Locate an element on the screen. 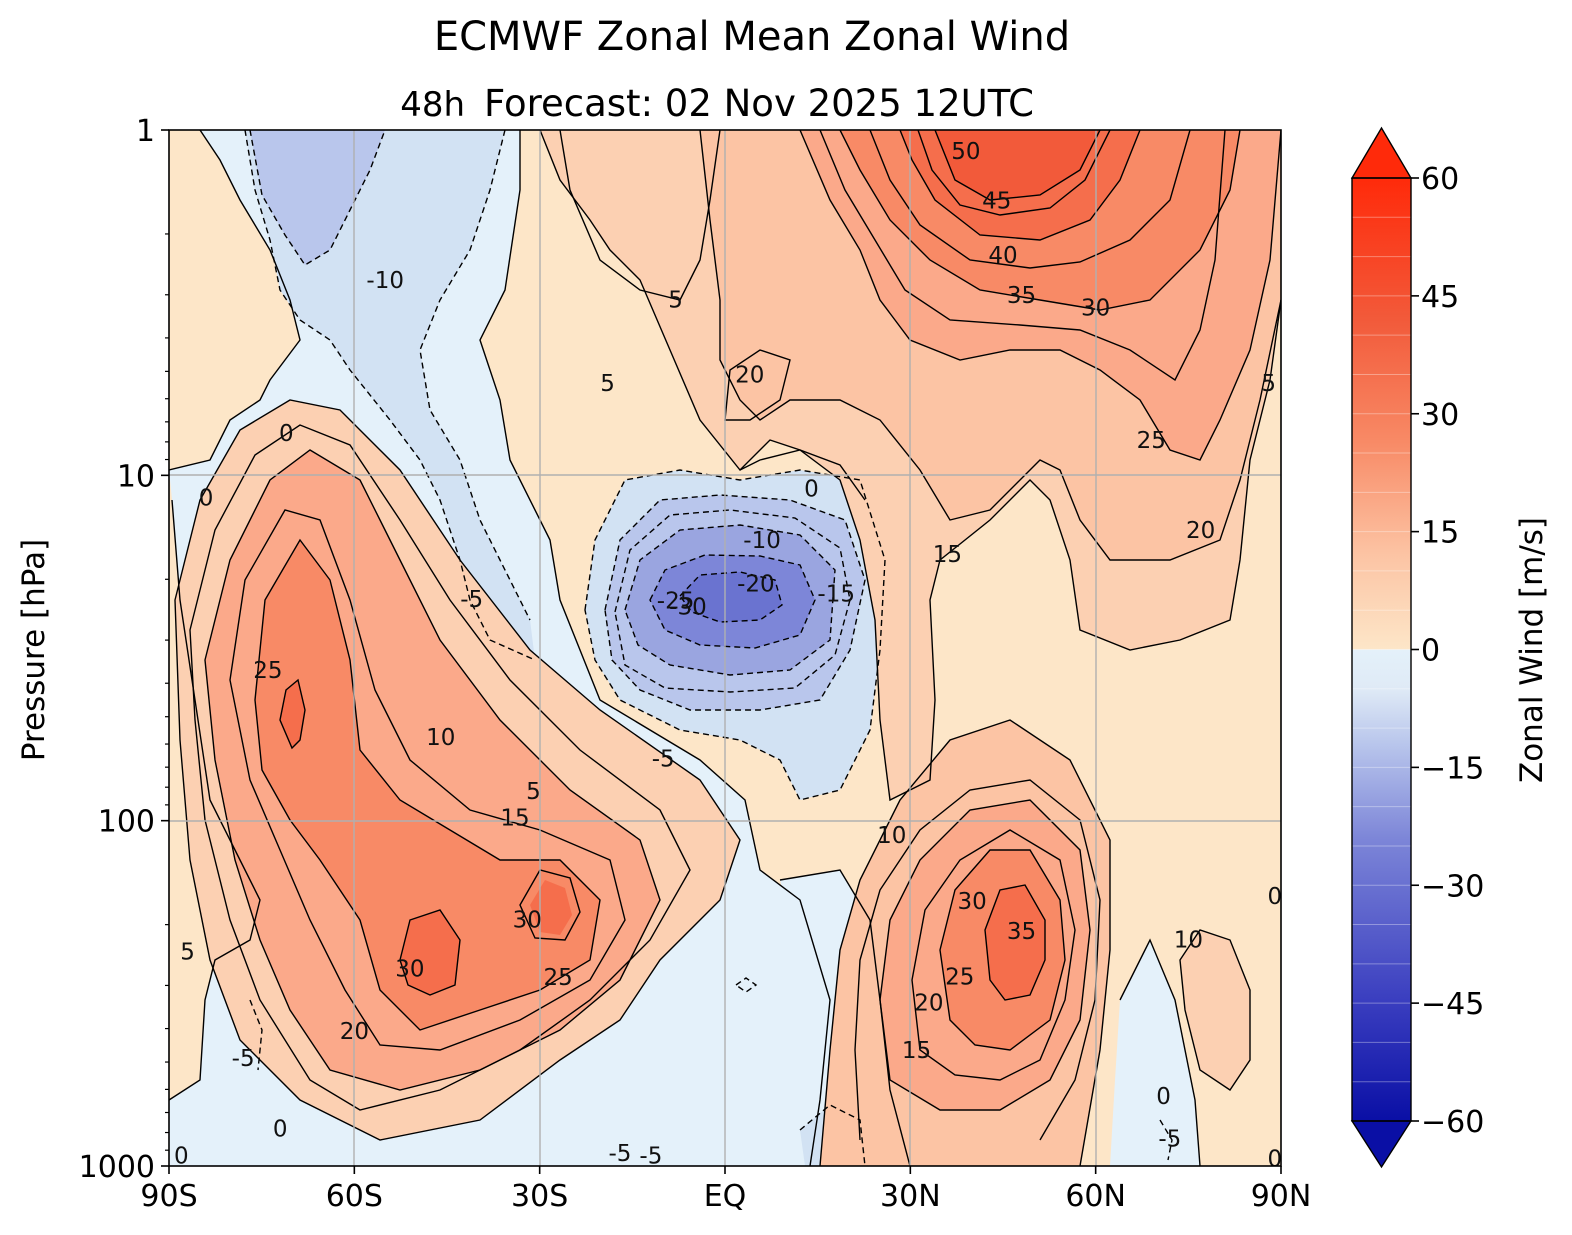  contour-south-30-polar is located at coordinates (292, 714).